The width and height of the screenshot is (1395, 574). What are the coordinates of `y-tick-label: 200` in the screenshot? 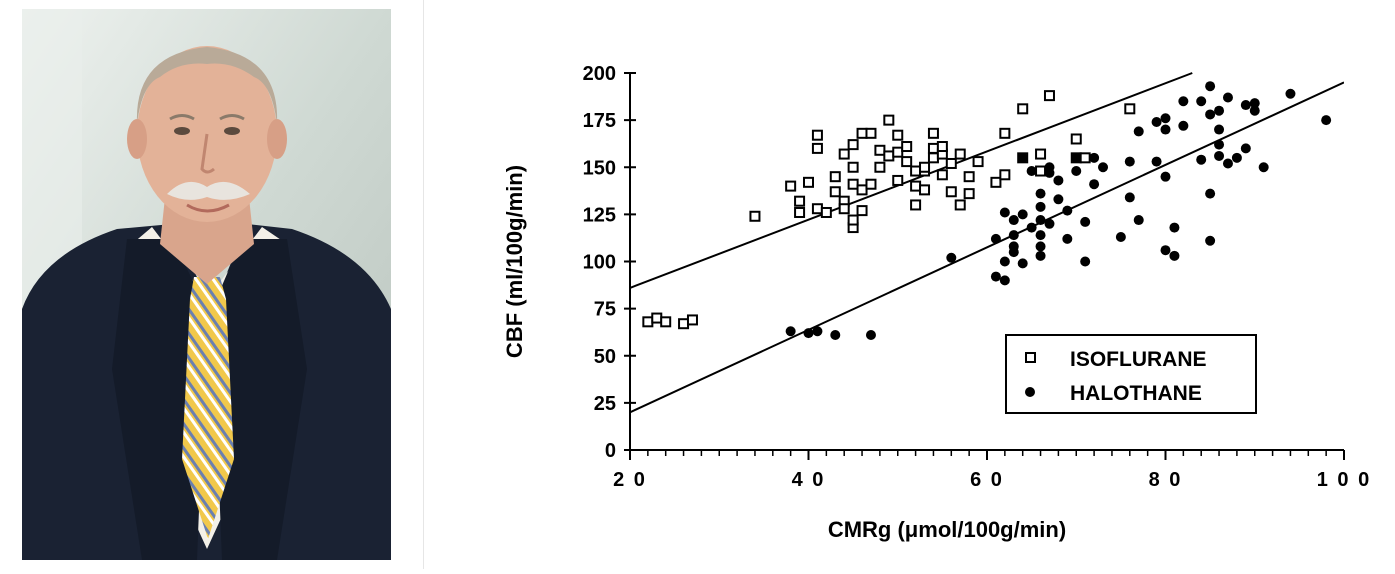 It's located at (599, 74).